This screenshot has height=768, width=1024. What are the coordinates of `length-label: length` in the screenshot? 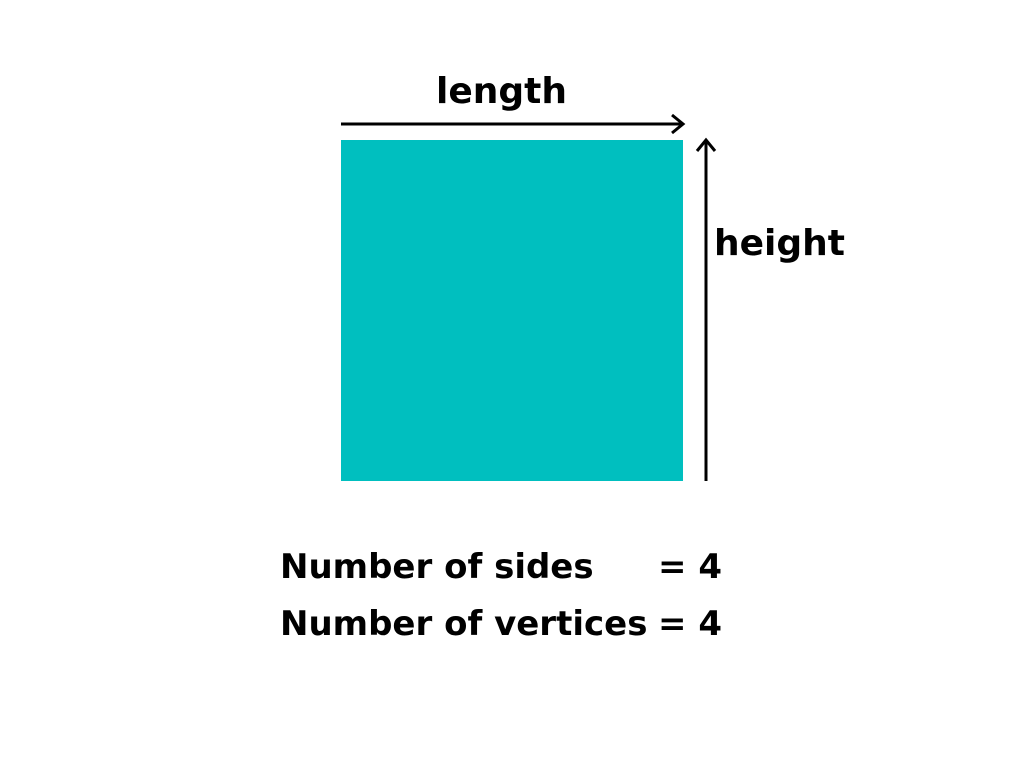 It's located at (501, 91).